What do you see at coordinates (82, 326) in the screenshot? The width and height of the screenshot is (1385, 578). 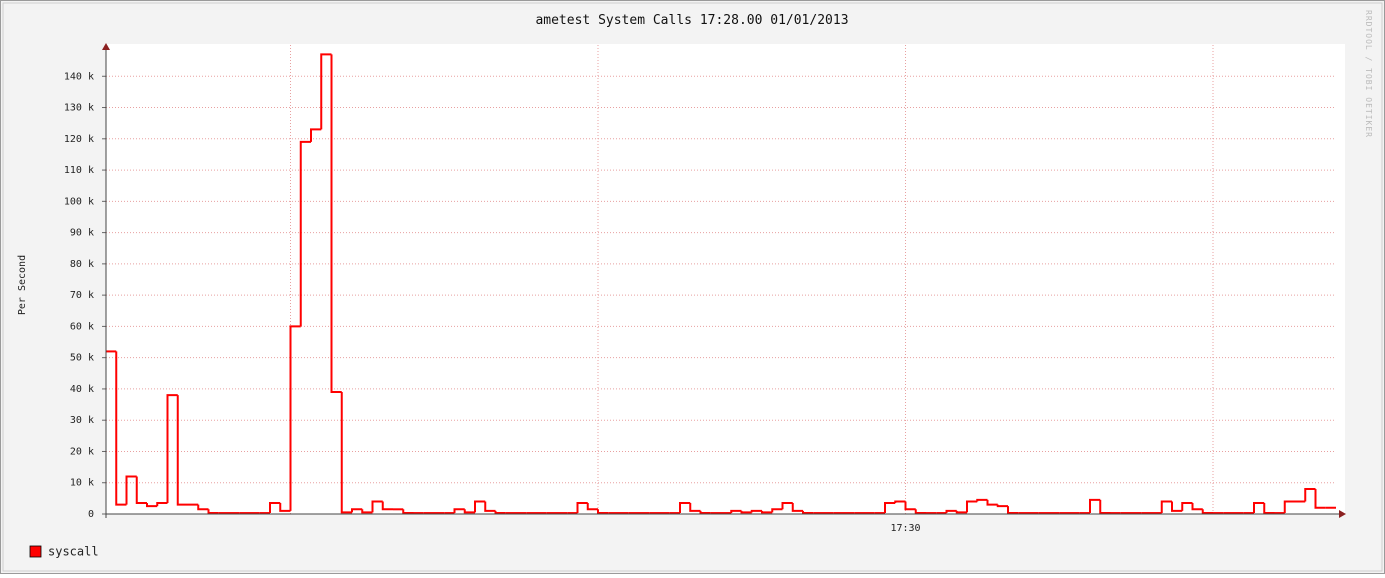 I see `y-tick-label: 60 k` at bounding box center [82, 326].